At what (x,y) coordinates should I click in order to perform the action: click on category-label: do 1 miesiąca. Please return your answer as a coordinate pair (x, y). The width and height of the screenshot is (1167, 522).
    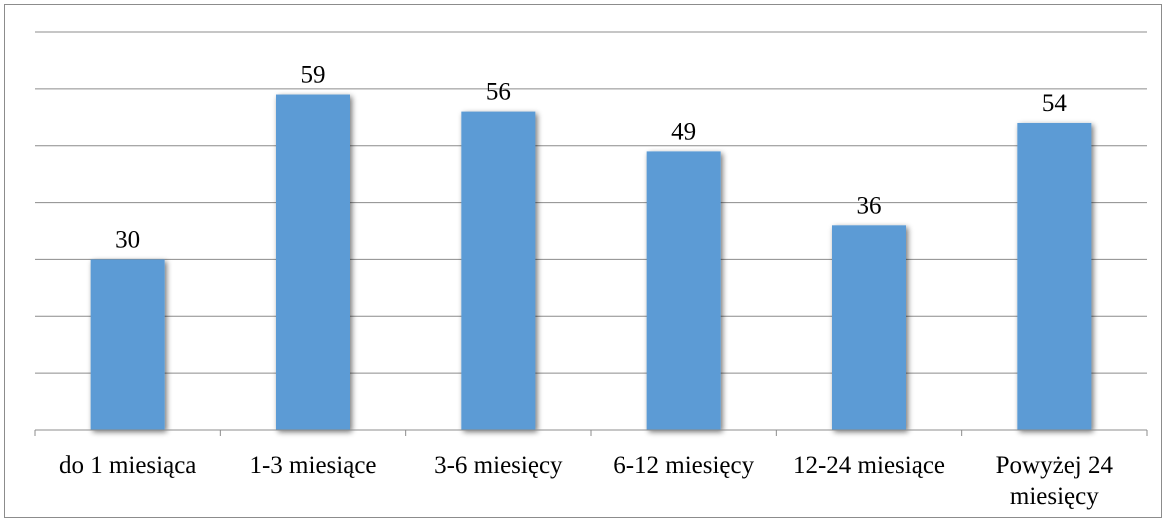
    Looking at the image, I should click on (127, 465).